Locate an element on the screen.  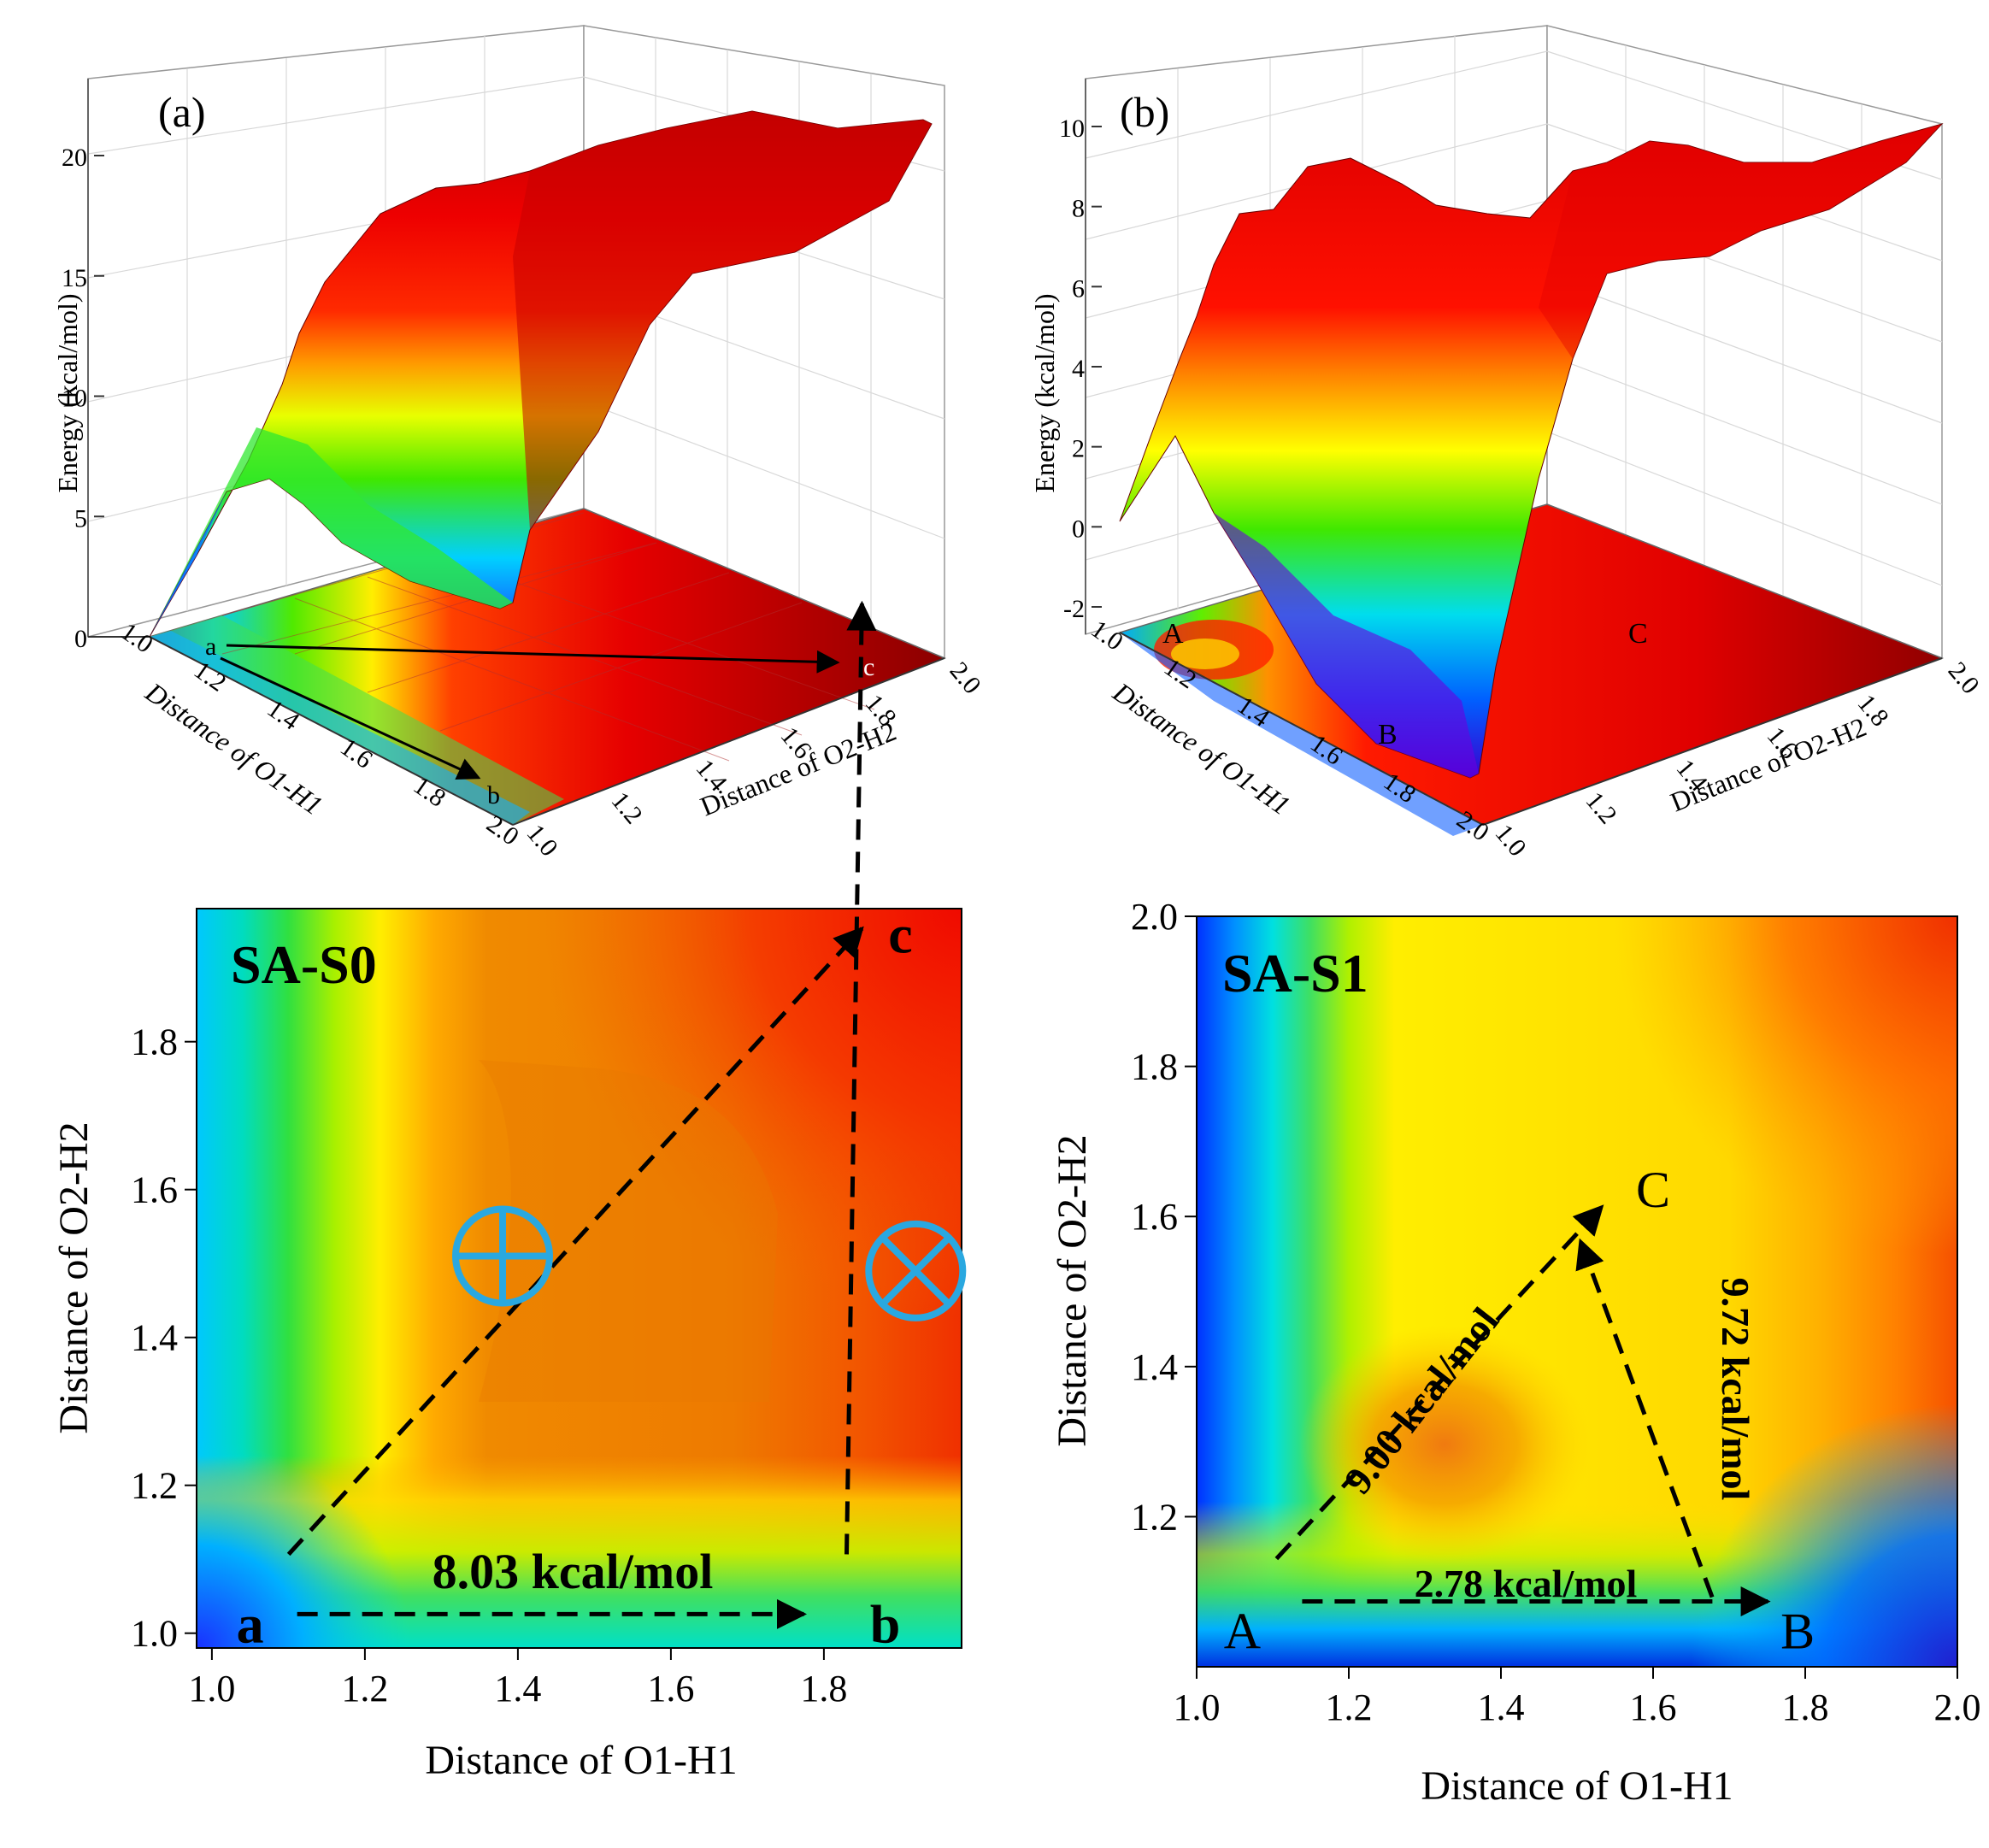
a-arrow-a-to-b is located at coordinates (351, 718).